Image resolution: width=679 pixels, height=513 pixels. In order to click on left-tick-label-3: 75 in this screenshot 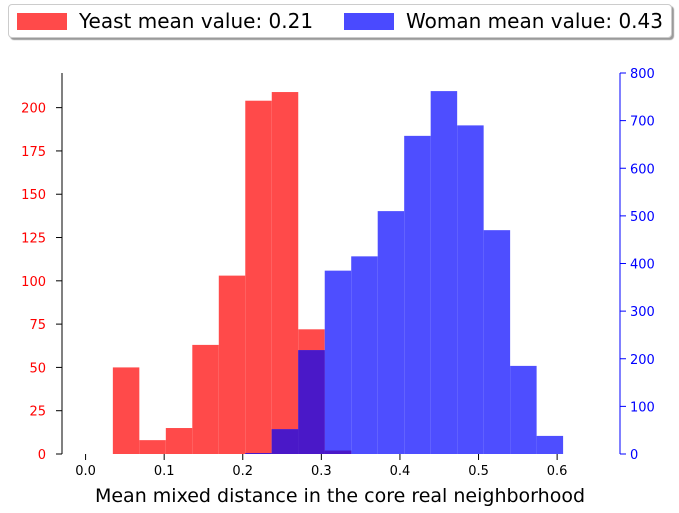, I will do `click(37, 325)`.